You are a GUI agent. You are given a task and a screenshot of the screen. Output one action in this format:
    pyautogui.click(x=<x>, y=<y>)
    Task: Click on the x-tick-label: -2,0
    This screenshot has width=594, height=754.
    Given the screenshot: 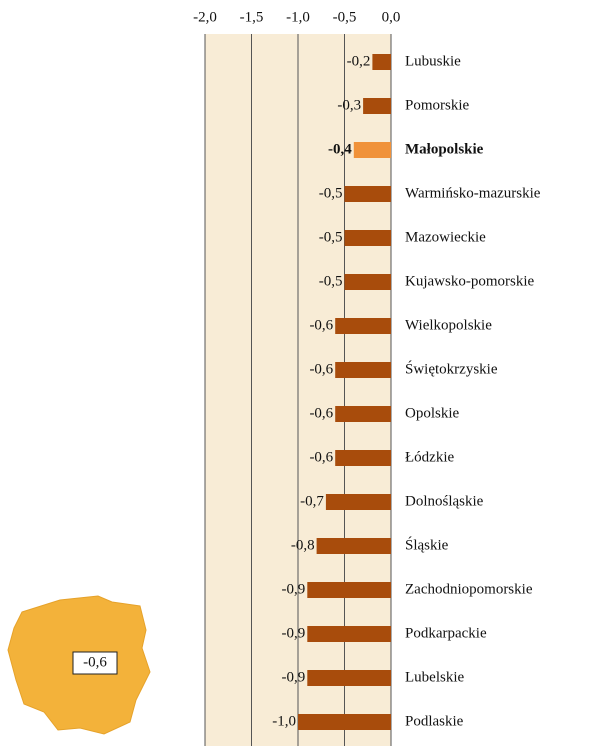 What is the action you would take?
    pyautogui.click(x=205, y=17)
    